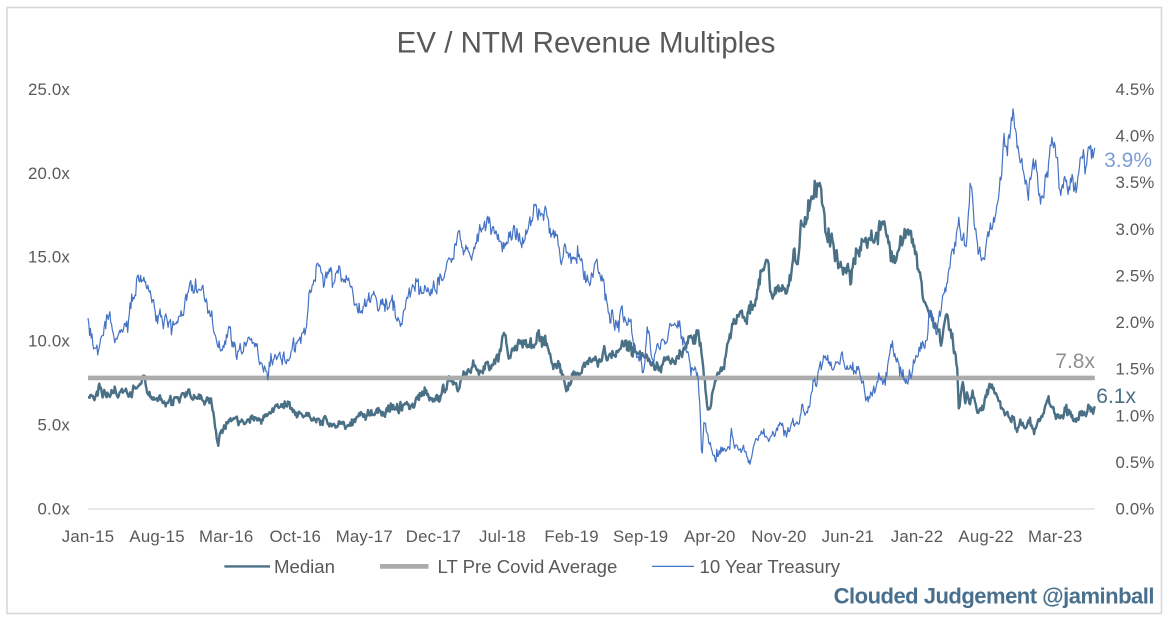 The height and width of the screenshot is (624, 1171). Describe the element at coordinates (710, 536) in the screenshot. I see `svg-text: Apr-20` at that location.